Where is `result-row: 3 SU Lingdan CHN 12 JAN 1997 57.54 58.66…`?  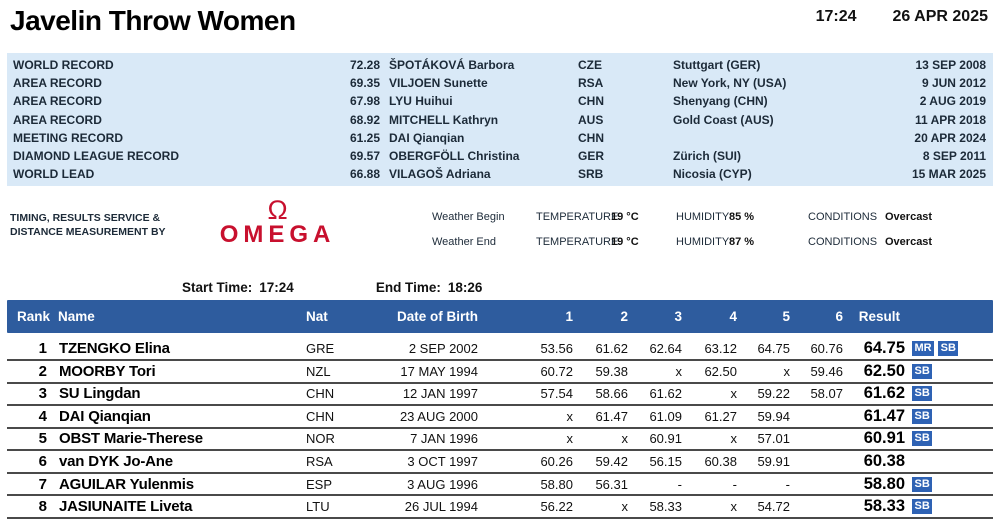
result-row: 3 SU Lingdan CHN 12 JAN 1997 57.54 58.66… is located at coordinates (500, 395).